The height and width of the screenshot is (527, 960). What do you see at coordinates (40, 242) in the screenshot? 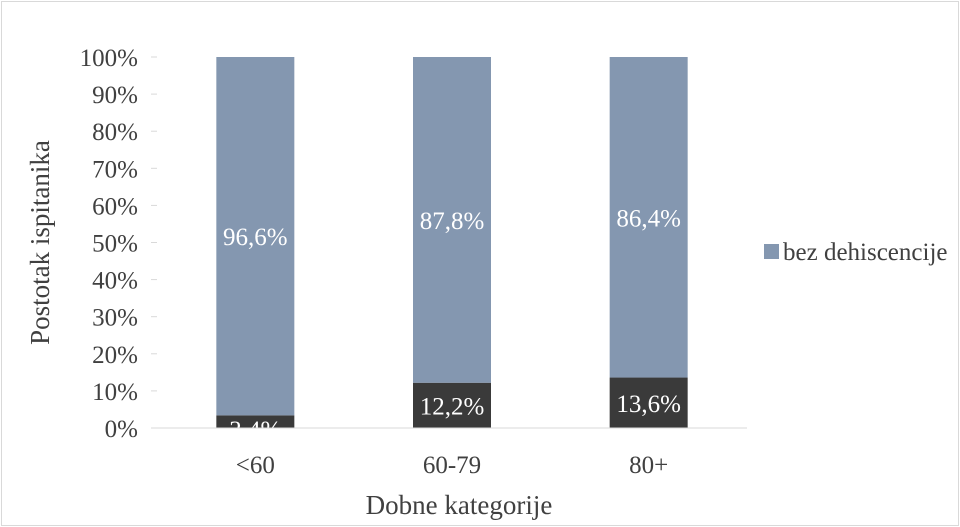
I see `y-axis-title: Postotak ispitanika` at bounding box center [40, 242].